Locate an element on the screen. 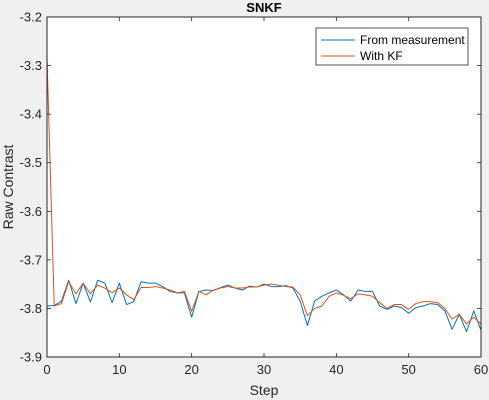 Image resolution: width=489 pixels, height=400 pixels. y-tick-label: -3.9 is located at coordinates (31, 357).